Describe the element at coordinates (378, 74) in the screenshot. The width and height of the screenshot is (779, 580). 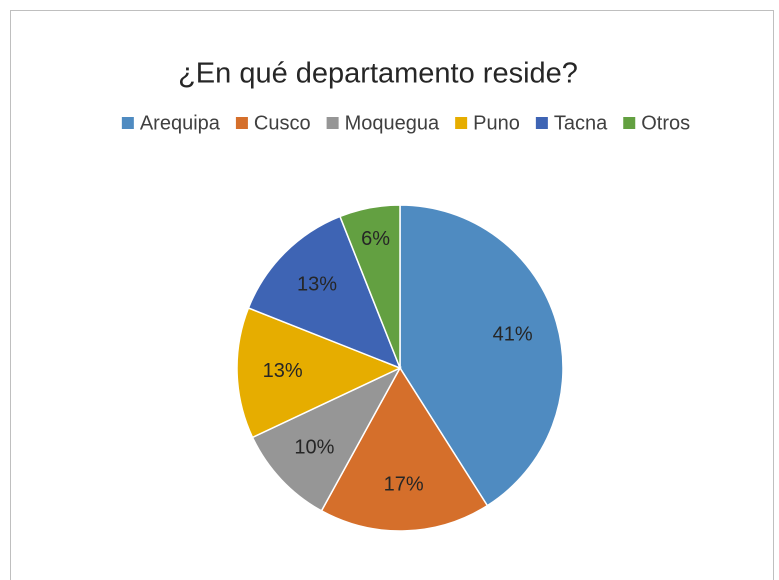
I see `chart-title: ¿En qué departamento reside?` at that location.